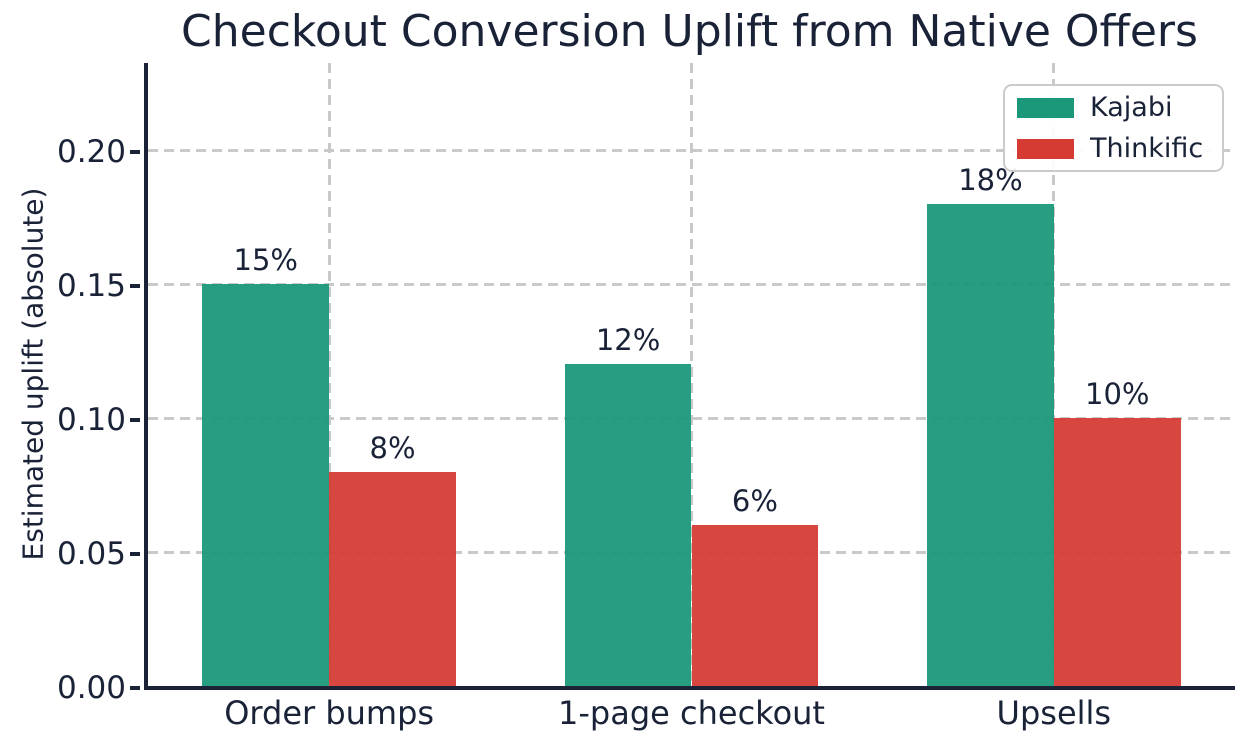 This screenshot has height=749, width=1253. Describe the element at coordinates (91, 554) in the screenshot. I see `y-tick-label: 0.05` at that location.